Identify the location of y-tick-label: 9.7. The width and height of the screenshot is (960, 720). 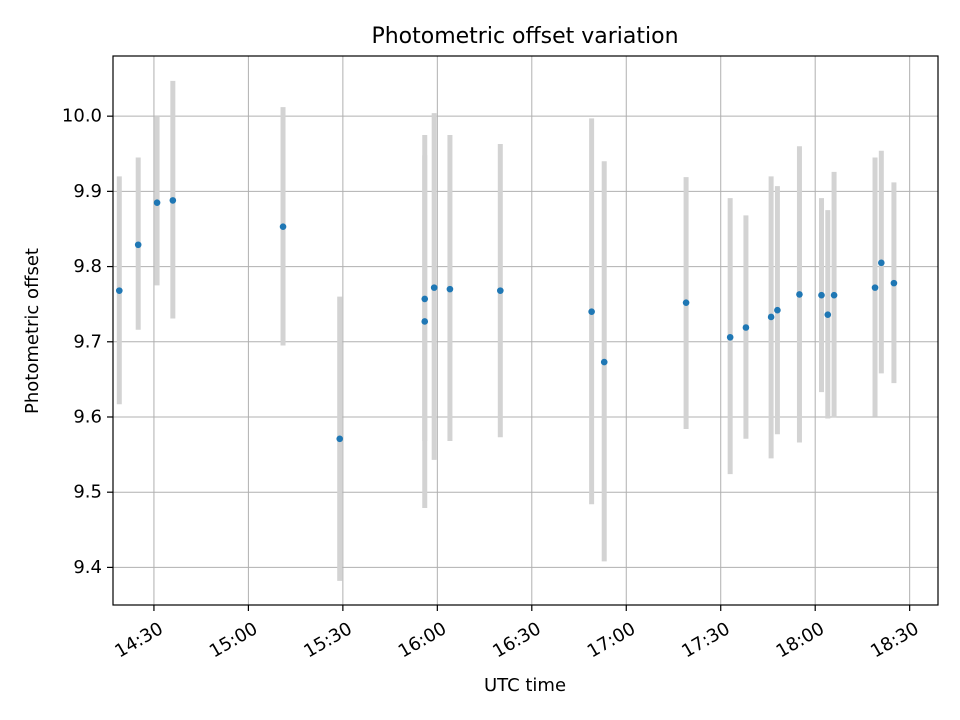
(87, 341).